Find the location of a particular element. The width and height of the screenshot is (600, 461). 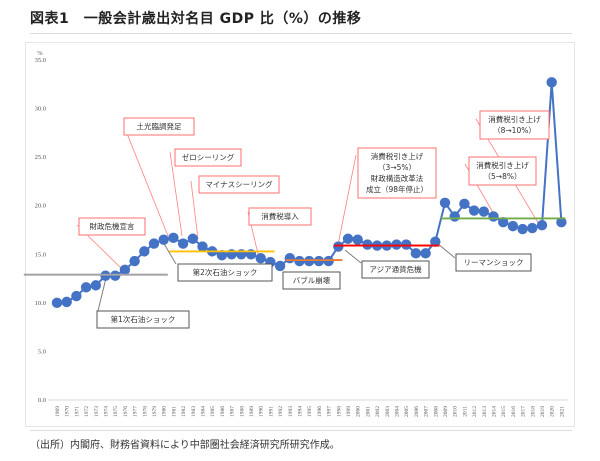

x-tick-label: 1982 is located at coordinates (184, 411).